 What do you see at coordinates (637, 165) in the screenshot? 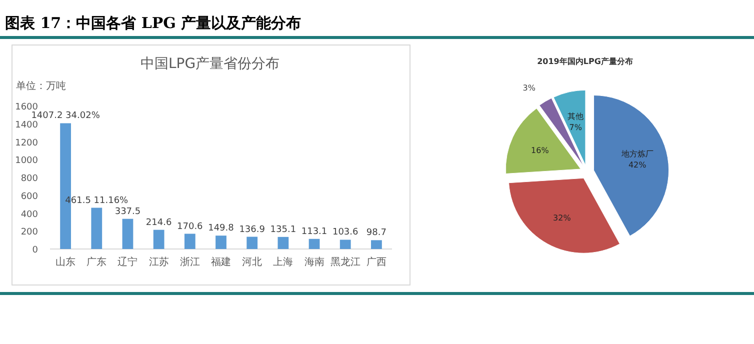
I see `data-label: 42%` at bounding box center [637, 165].